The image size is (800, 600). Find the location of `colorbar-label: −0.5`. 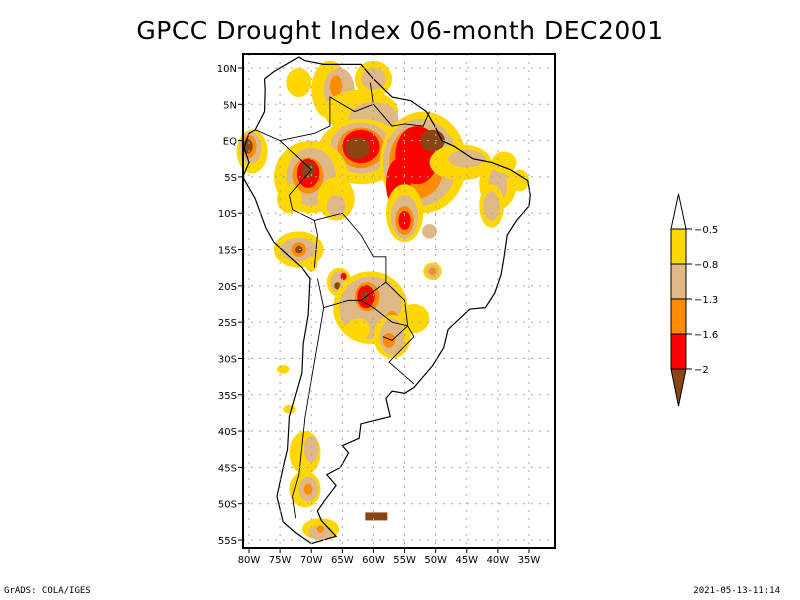

colorbar-label: −0.5 is located at coordinates (706, 230).